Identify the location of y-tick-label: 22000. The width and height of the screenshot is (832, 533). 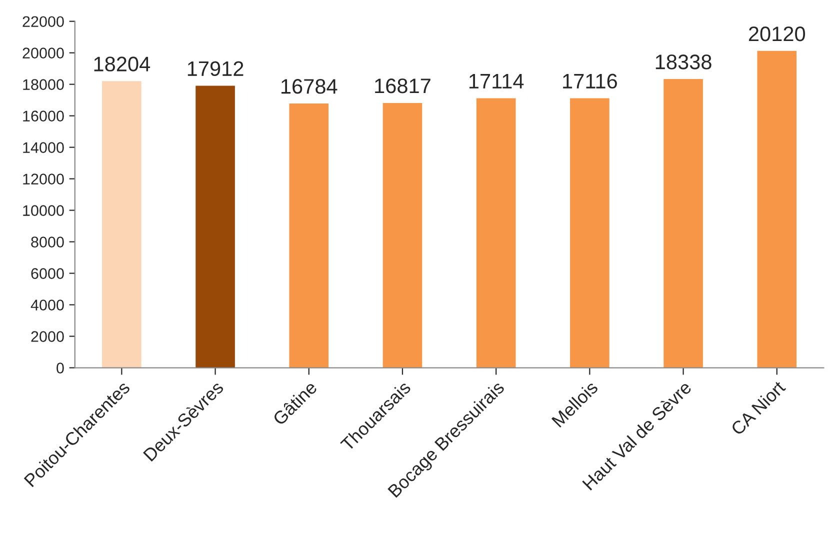
(43, 22).